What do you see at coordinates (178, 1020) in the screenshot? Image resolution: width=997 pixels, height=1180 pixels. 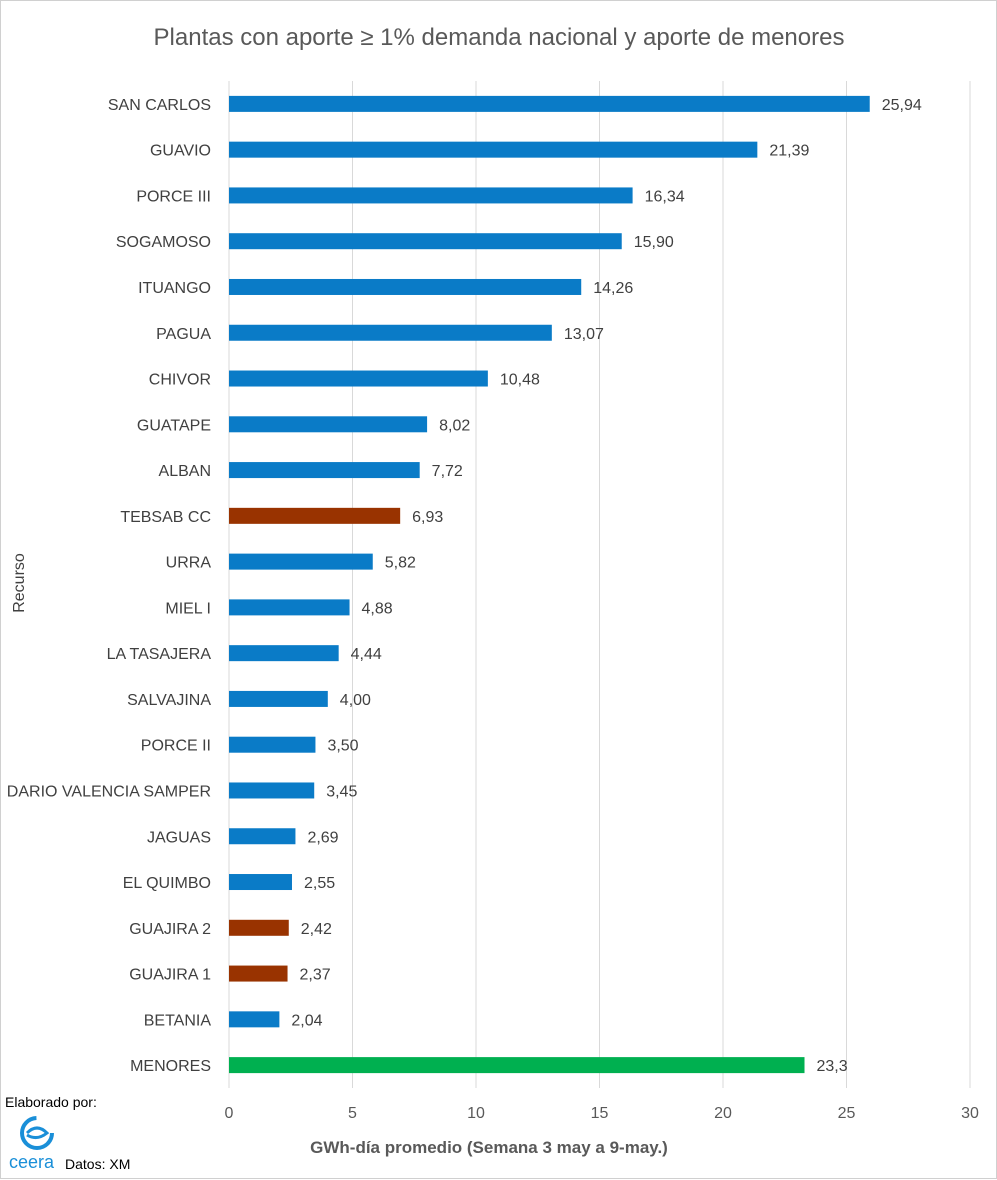 I see `category-label: BETANIA` at bounding box center [178, 1020].